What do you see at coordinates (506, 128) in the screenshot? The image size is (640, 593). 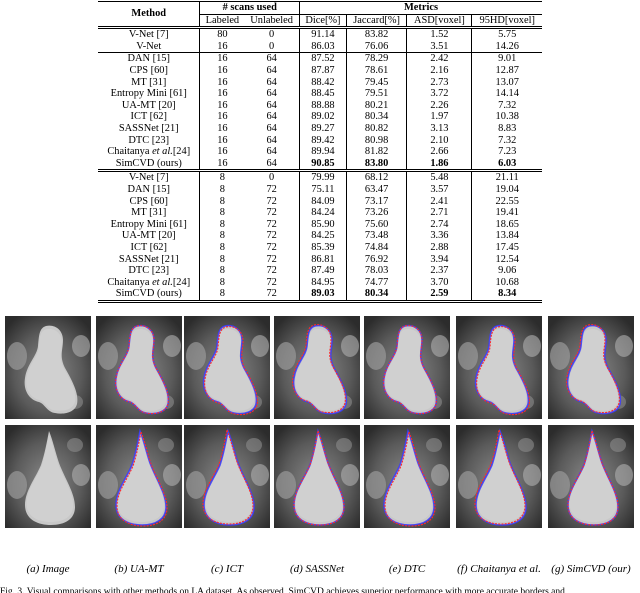 I see `hd95-cell: 8.83` at bounding box center [506, 128].